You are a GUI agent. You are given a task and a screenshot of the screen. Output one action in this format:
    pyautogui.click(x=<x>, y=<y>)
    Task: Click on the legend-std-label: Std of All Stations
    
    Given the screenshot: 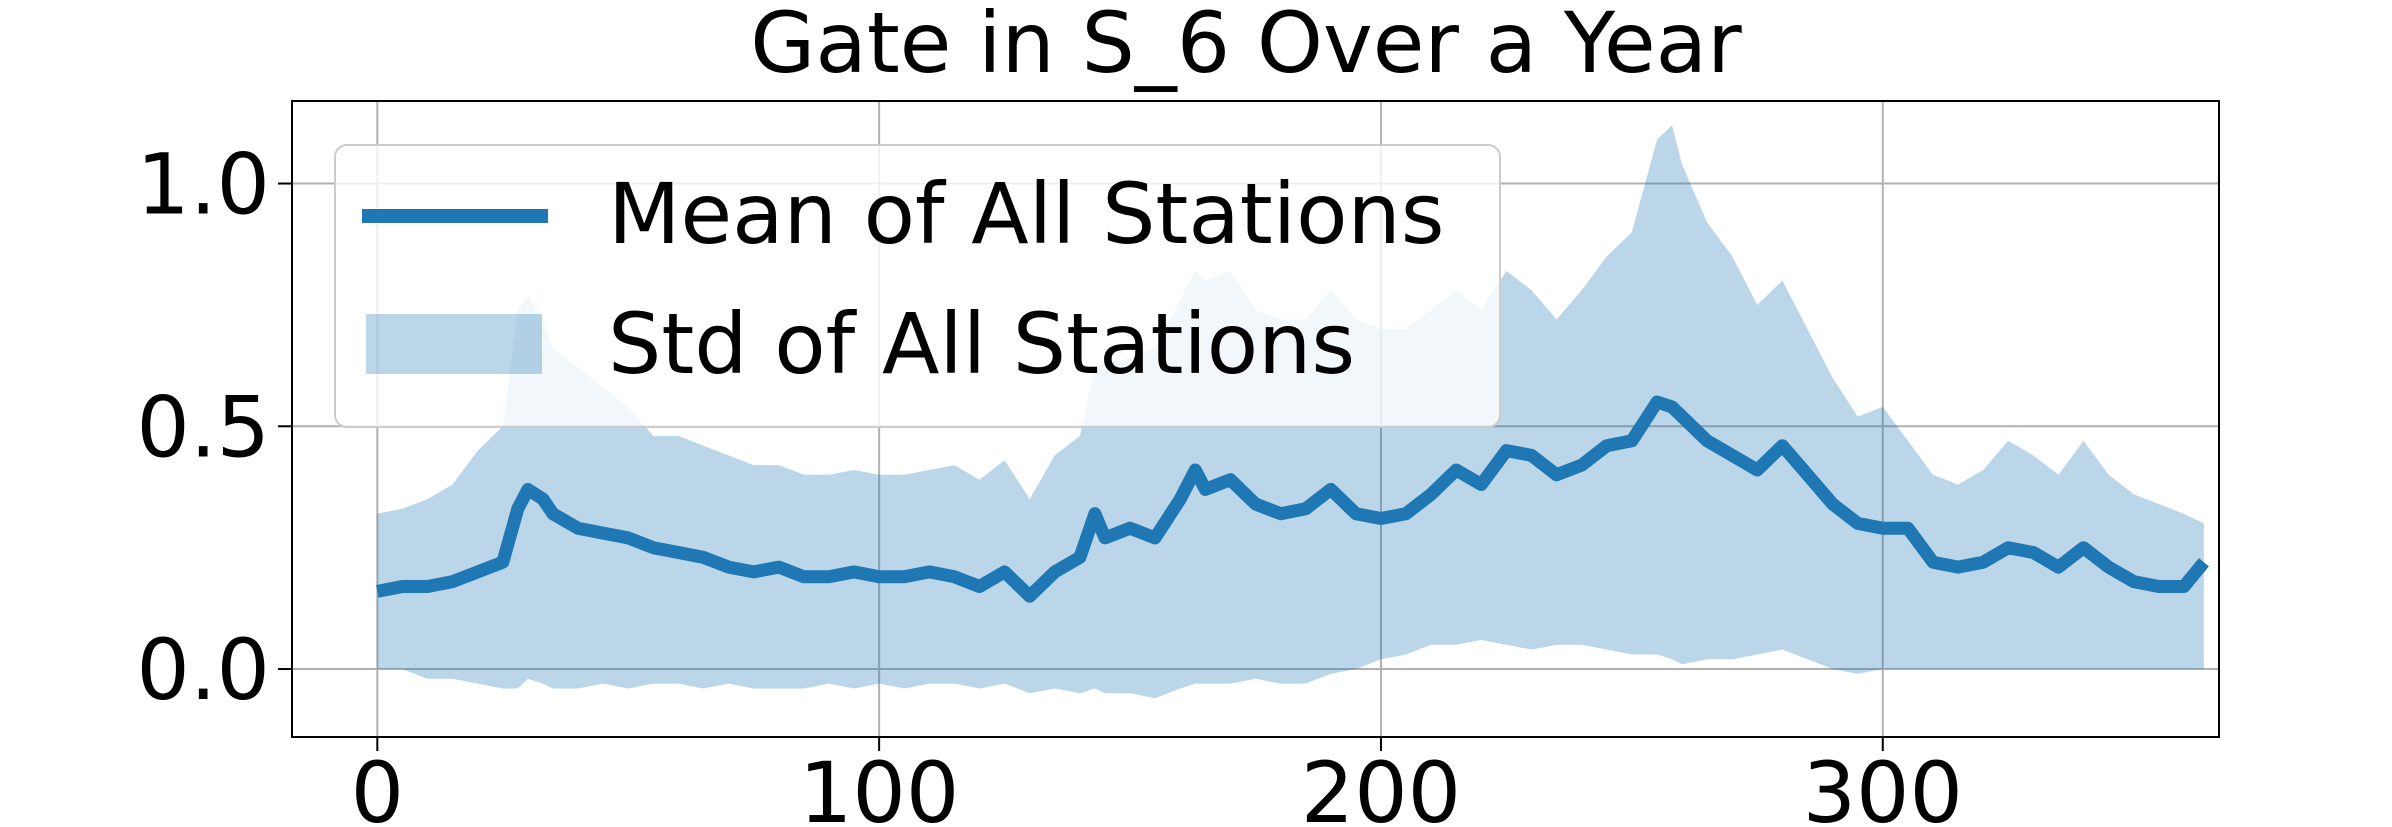 What is the action you would take?
    pyautogui.click(x=981, y=344)
    